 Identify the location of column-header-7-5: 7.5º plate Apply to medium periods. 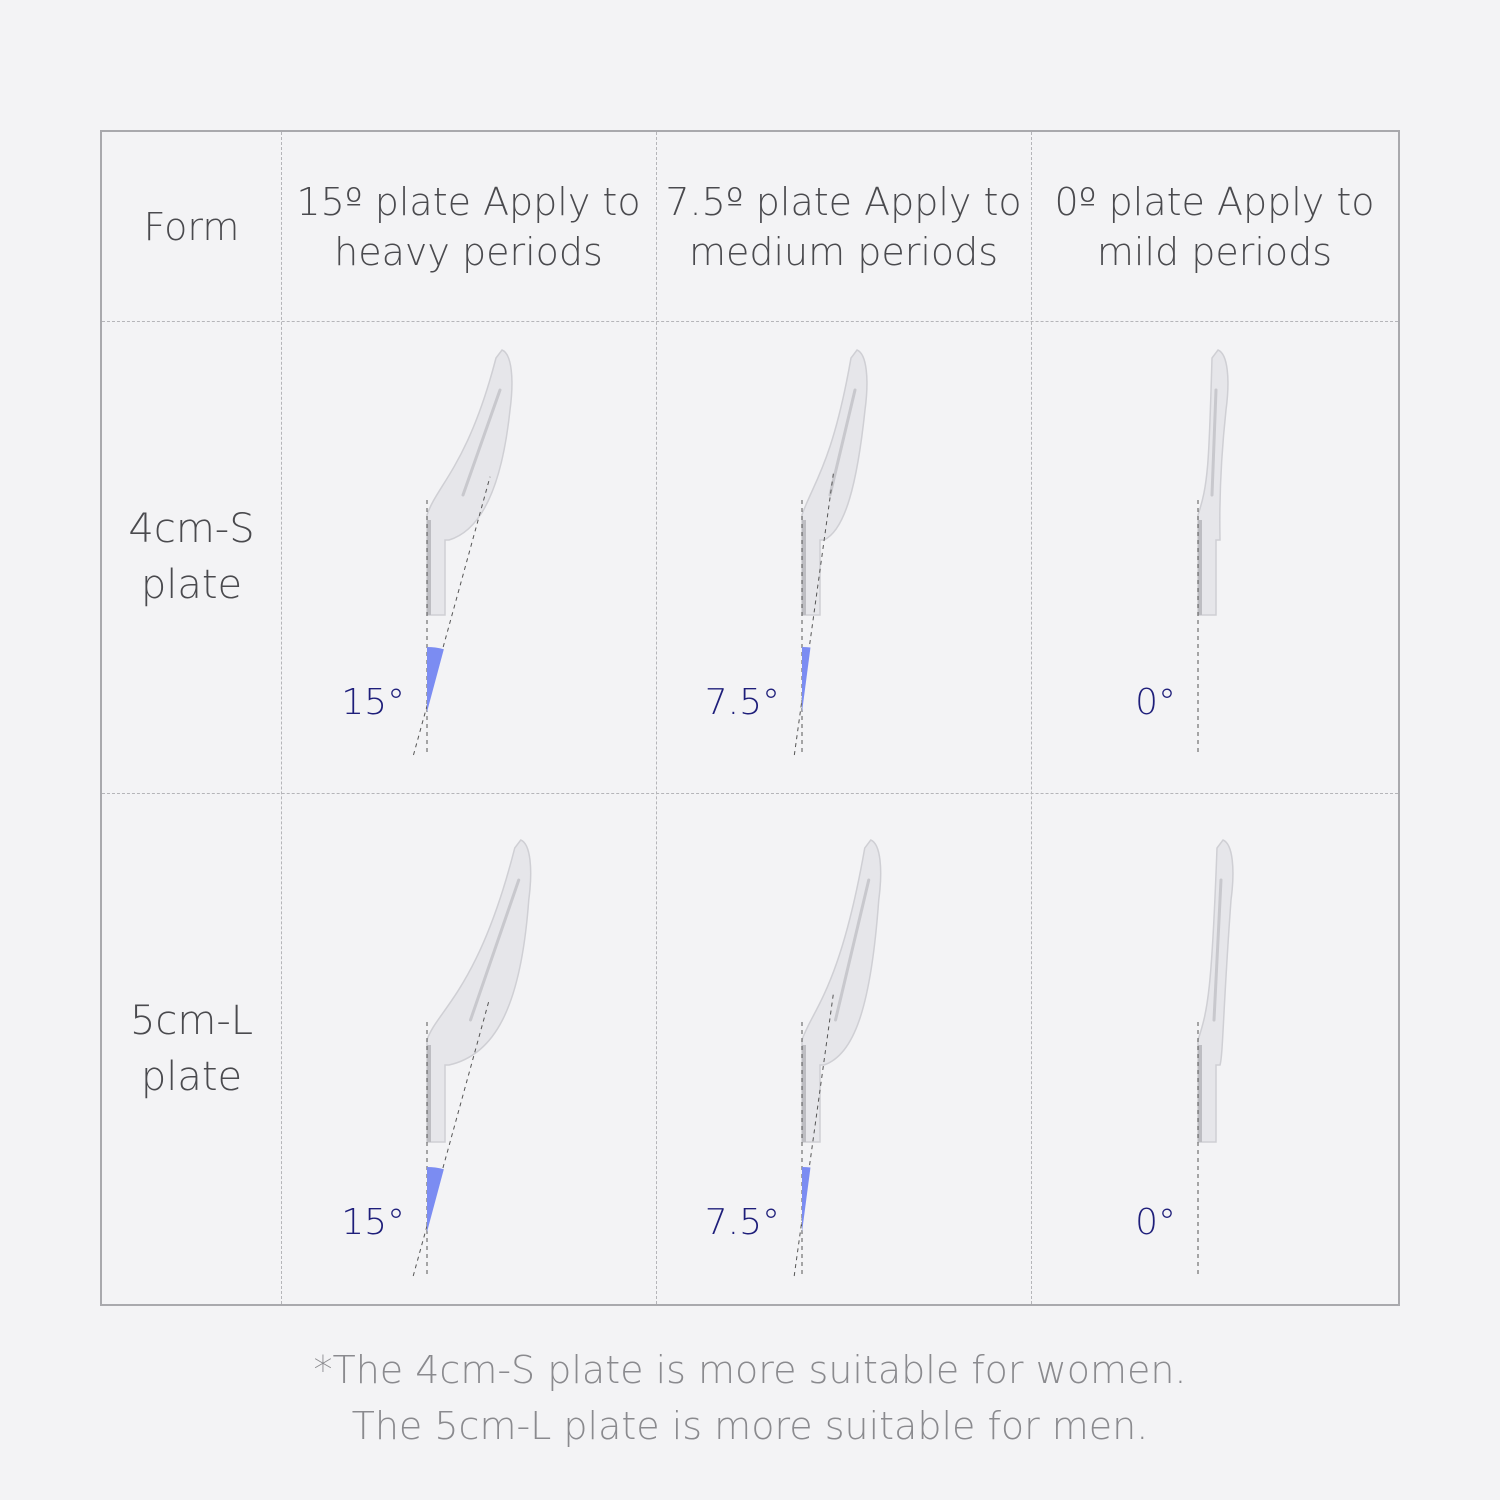
(843, 226).